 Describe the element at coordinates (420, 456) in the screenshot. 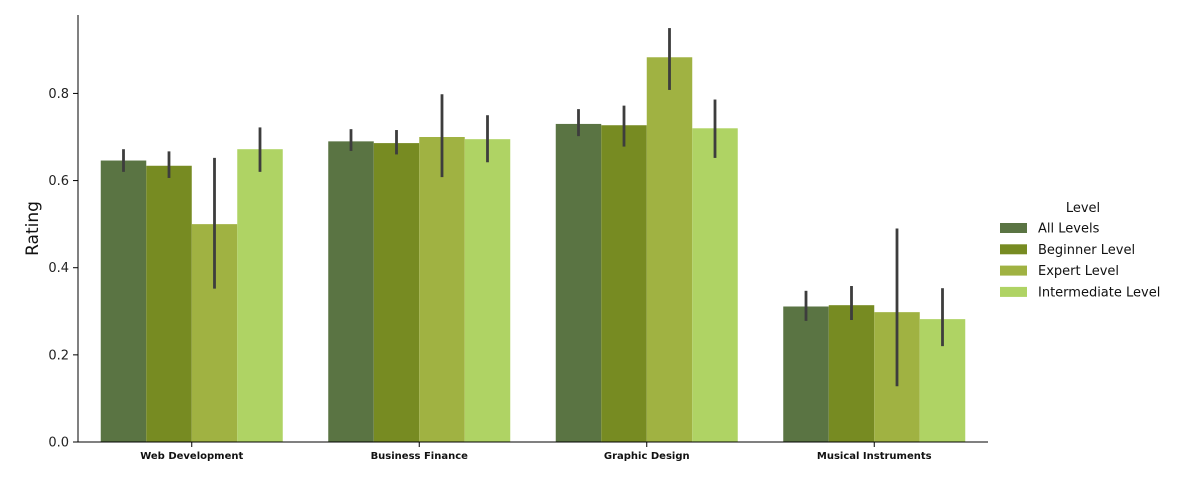

I see `x-tick-label: Business Finance` at that location.